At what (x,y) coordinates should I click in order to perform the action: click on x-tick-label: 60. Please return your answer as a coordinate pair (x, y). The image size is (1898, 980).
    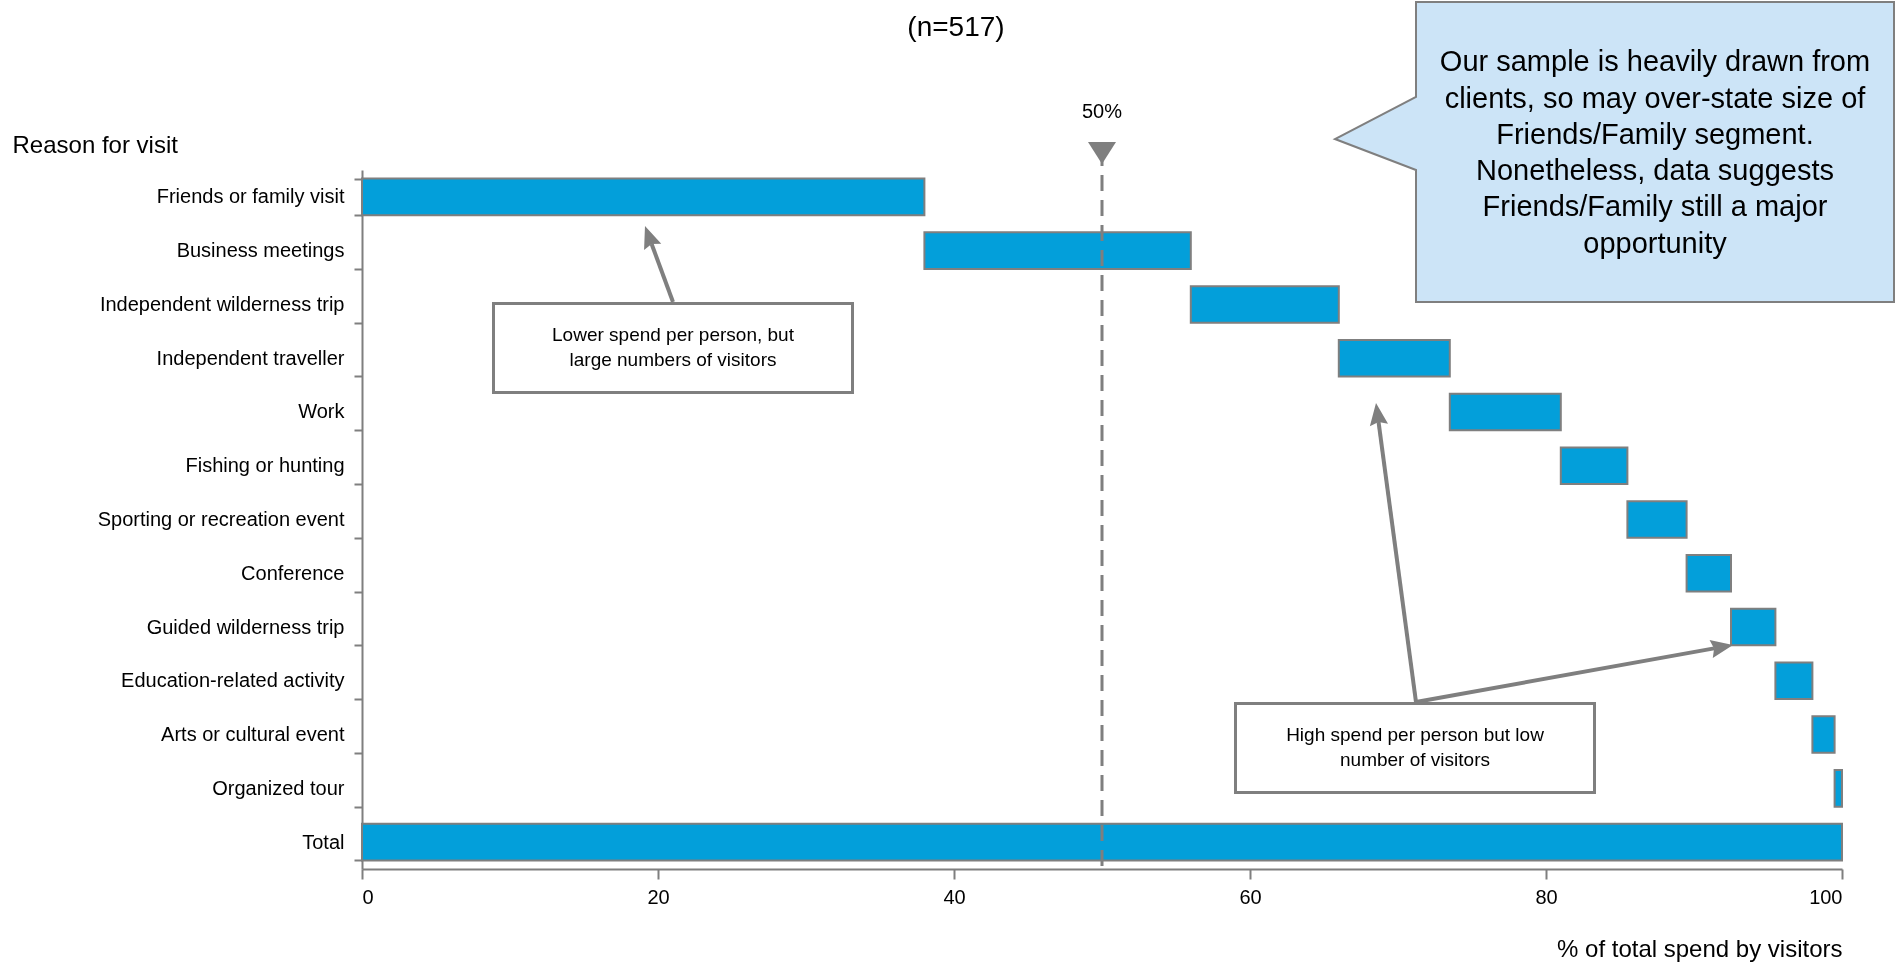
    Looking at the image, I should click on (1250, 896).